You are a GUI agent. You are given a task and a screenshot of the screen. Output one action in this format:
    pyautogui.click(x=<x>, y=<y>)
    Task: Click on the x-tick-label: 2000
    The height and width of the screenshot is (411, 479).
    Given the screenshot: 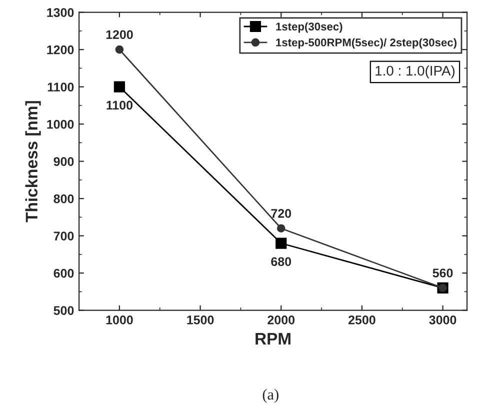 What is the action you would take?
    pyautogui.click(x=281, y=319)
    